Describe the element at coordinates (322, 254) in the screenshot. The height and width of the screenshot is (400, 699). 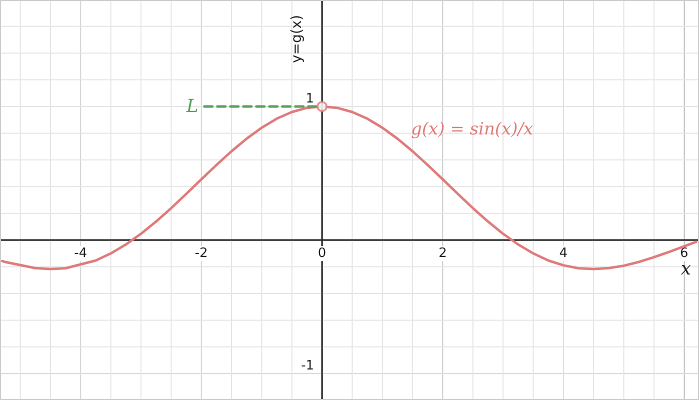
I see `x-tick-label: 0` at that location.